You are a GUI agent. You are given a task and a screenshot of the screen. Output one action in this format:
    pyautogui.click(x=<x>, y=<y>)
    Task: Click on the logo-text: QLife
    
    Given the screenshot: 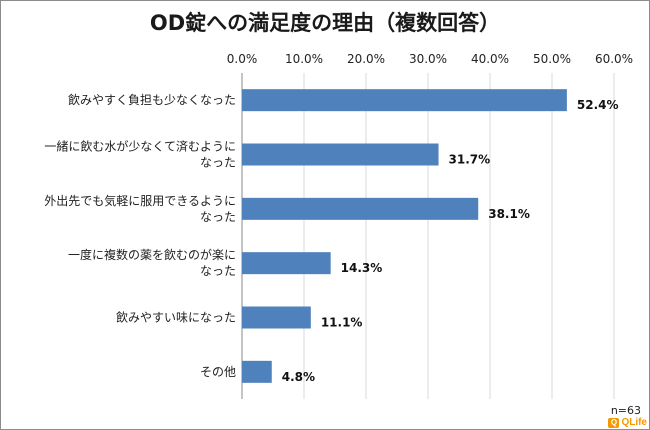 What is the action you would take?
    pyautogui.click(x=634, y=422)
    